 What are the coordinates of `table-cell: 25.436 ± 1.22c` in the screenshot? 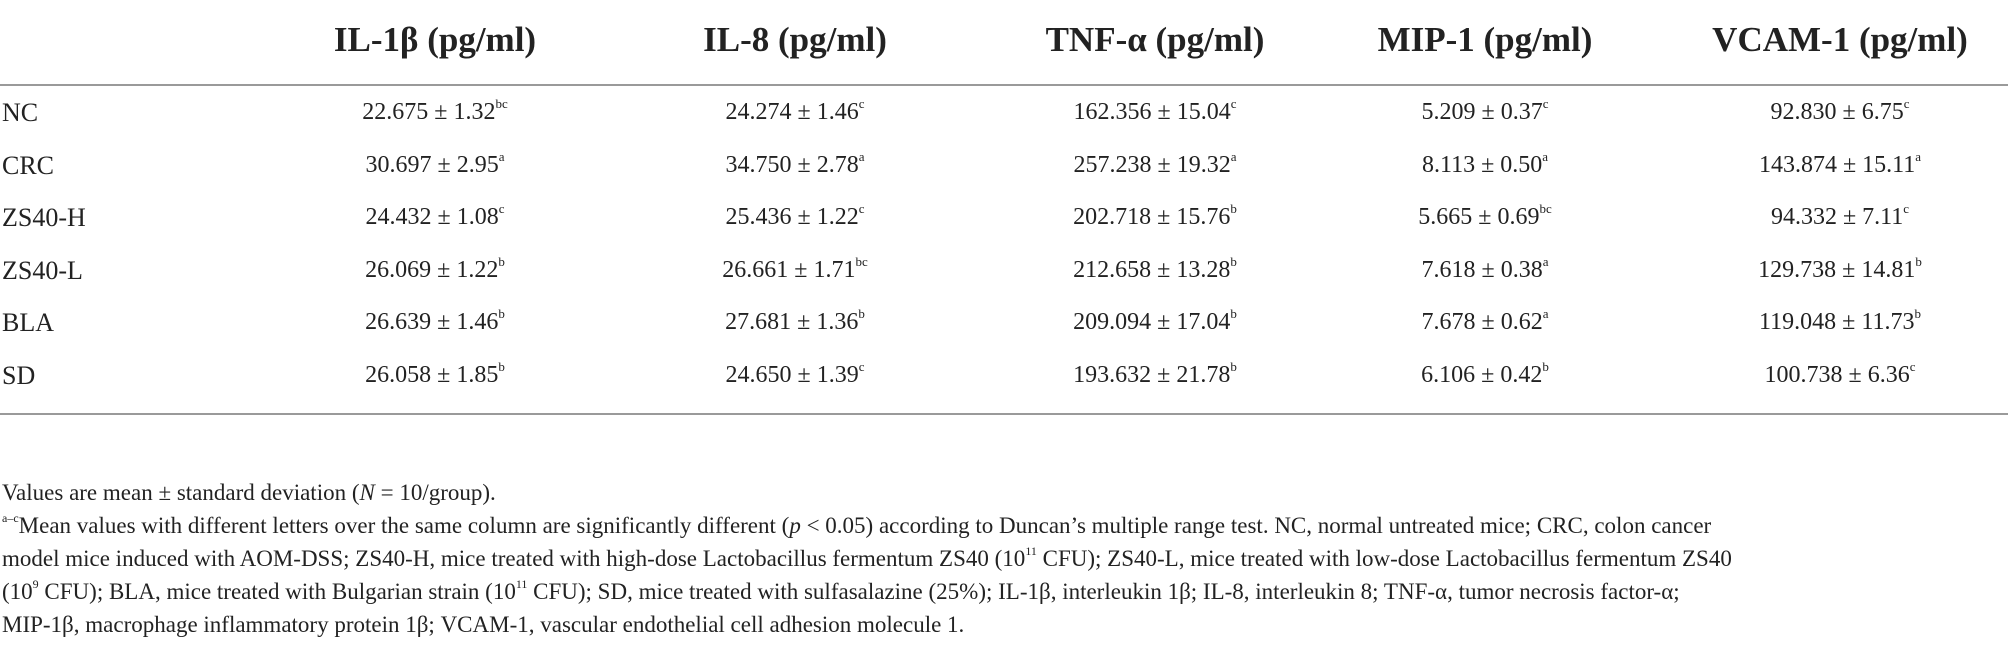 It's located at (795, 216).